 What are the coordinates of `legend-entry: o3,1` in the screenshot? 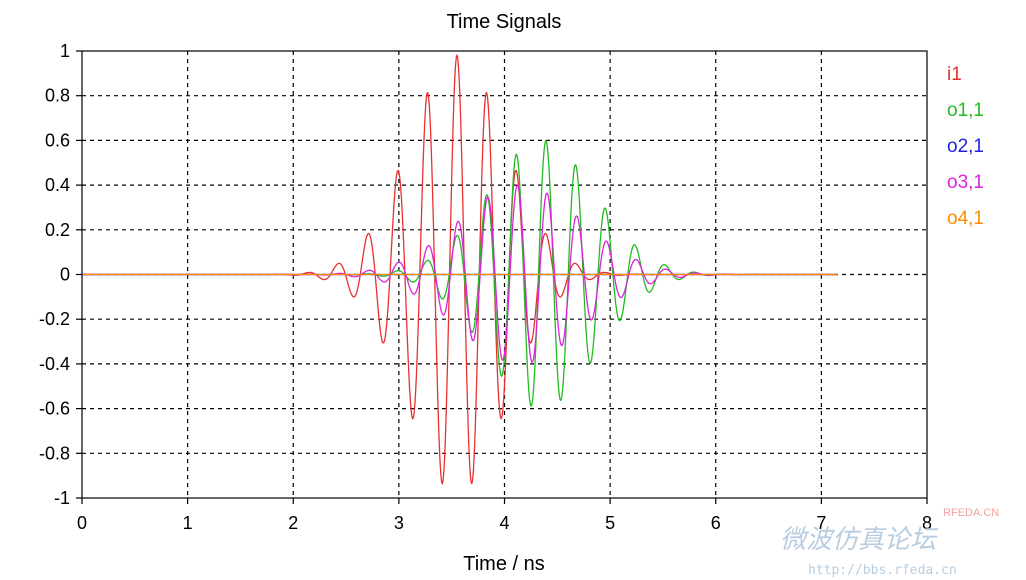 It's located at (965, 182).